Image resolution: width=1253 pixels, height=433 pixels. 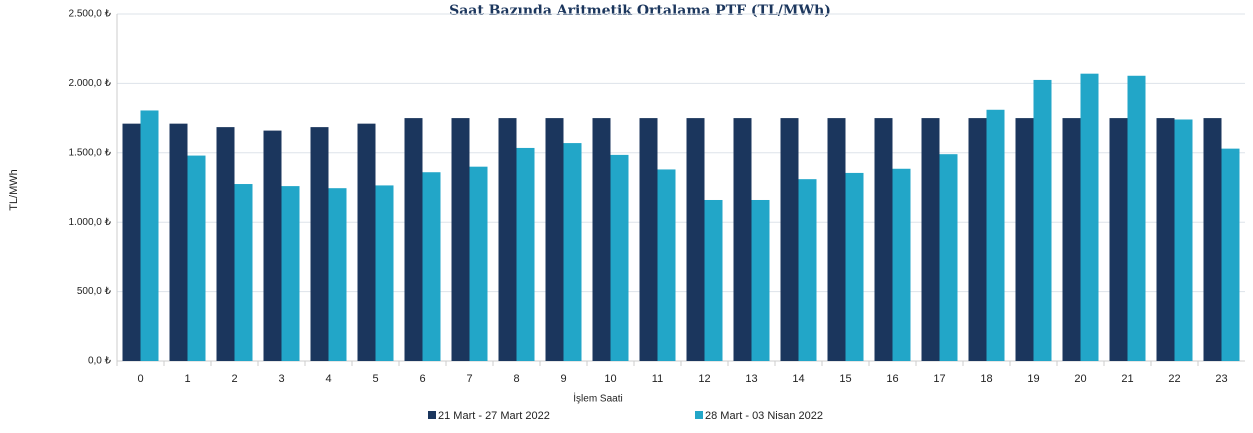 What do you see at coordinates (375, 379) in the screenshot?
I see `x-tick-label: 5` at bounding box center [375, 379].